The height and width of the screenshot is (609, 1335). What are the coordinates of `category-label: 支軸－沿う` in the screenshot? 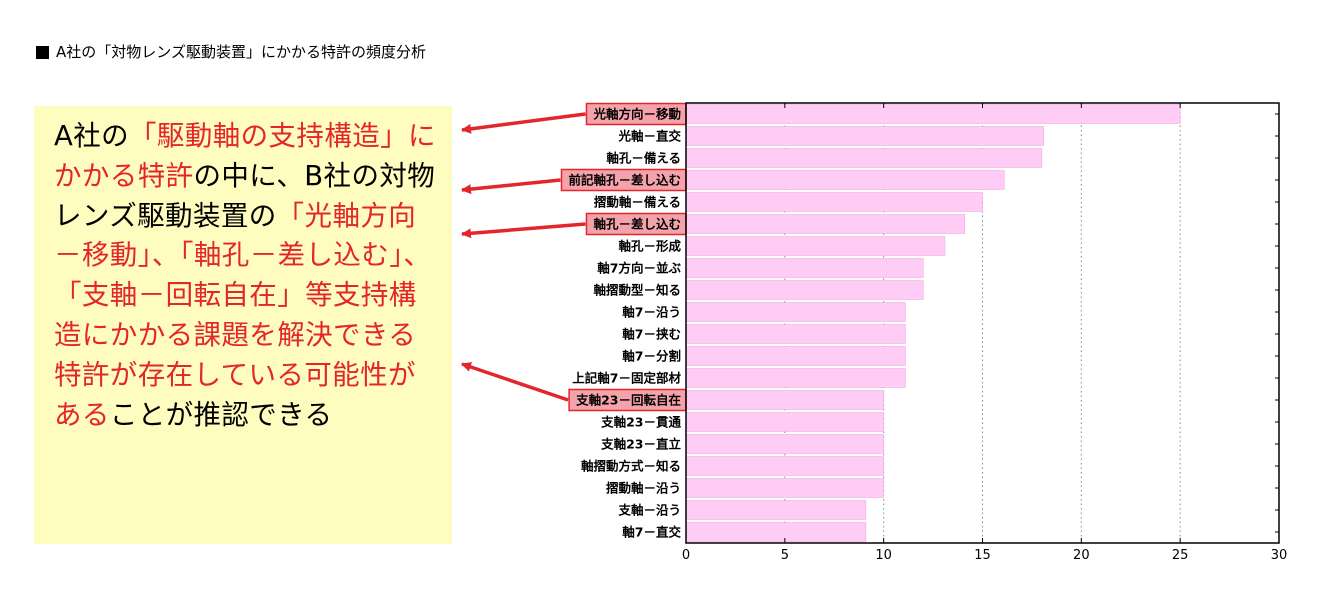 It's located at (649, 510).